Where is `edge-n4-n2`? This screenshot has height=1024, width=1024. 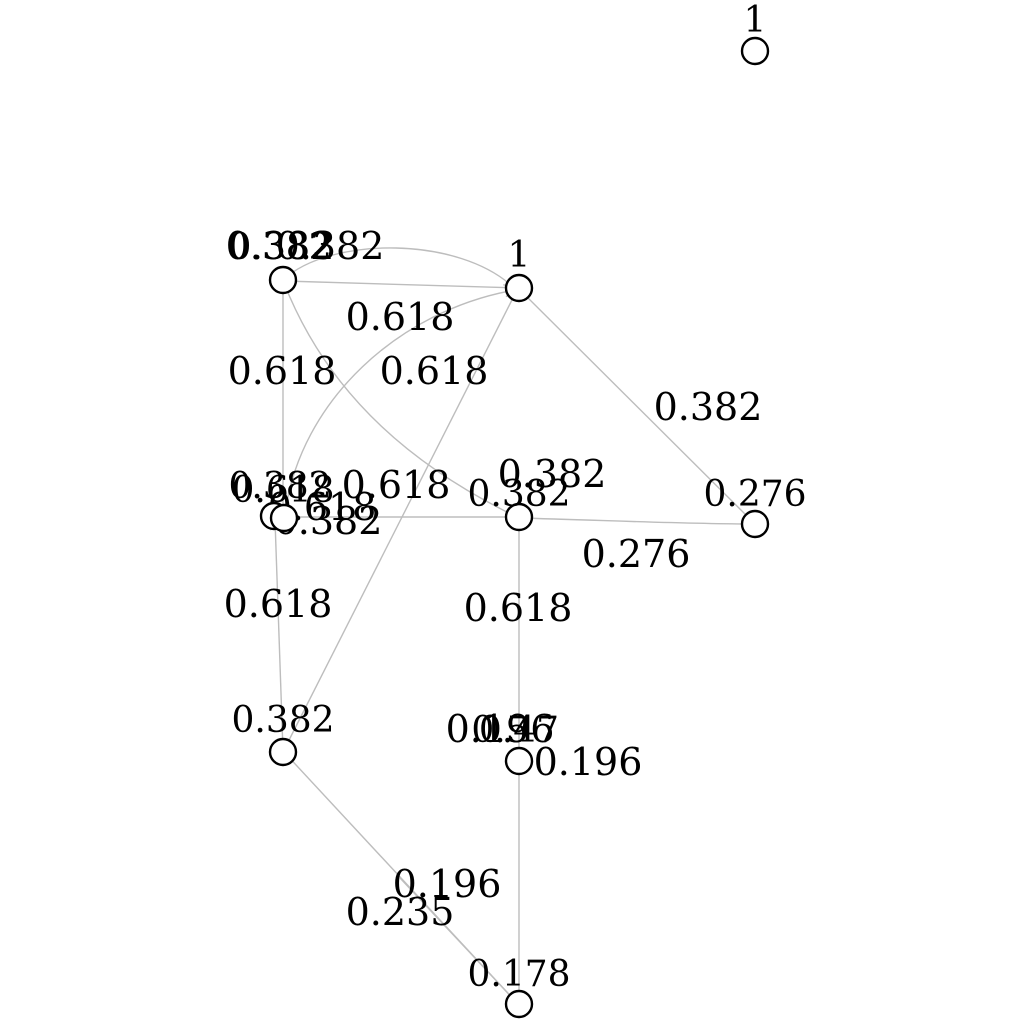
edge-n4-n2 is located at coordinates (401, 285).